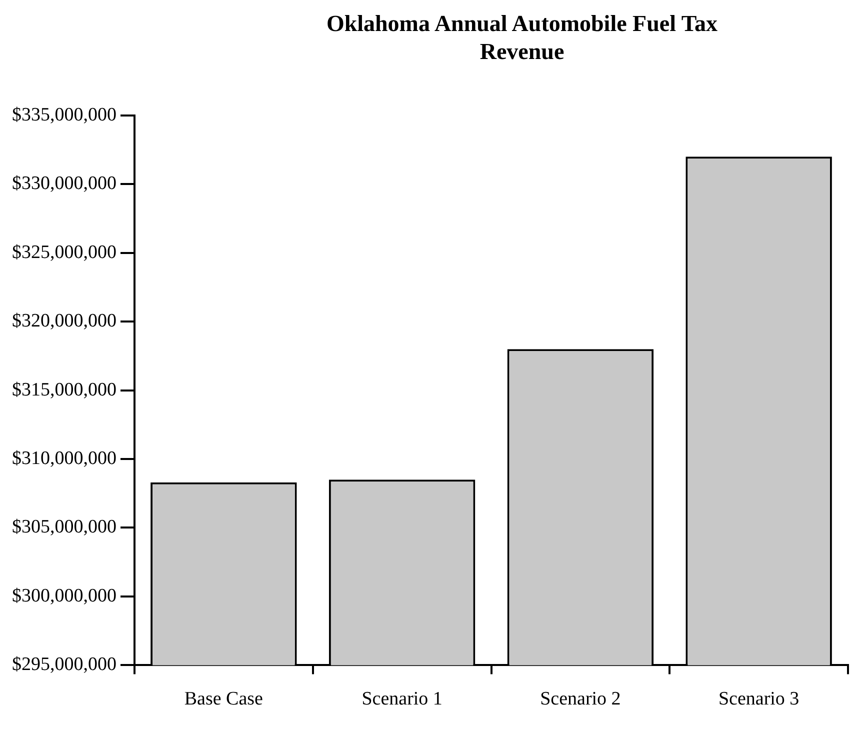  What do you see at coordinates (64, 252) in the screenshot?
I see `y-tick-label: $325,000,000` at bounding box center [64, 252].